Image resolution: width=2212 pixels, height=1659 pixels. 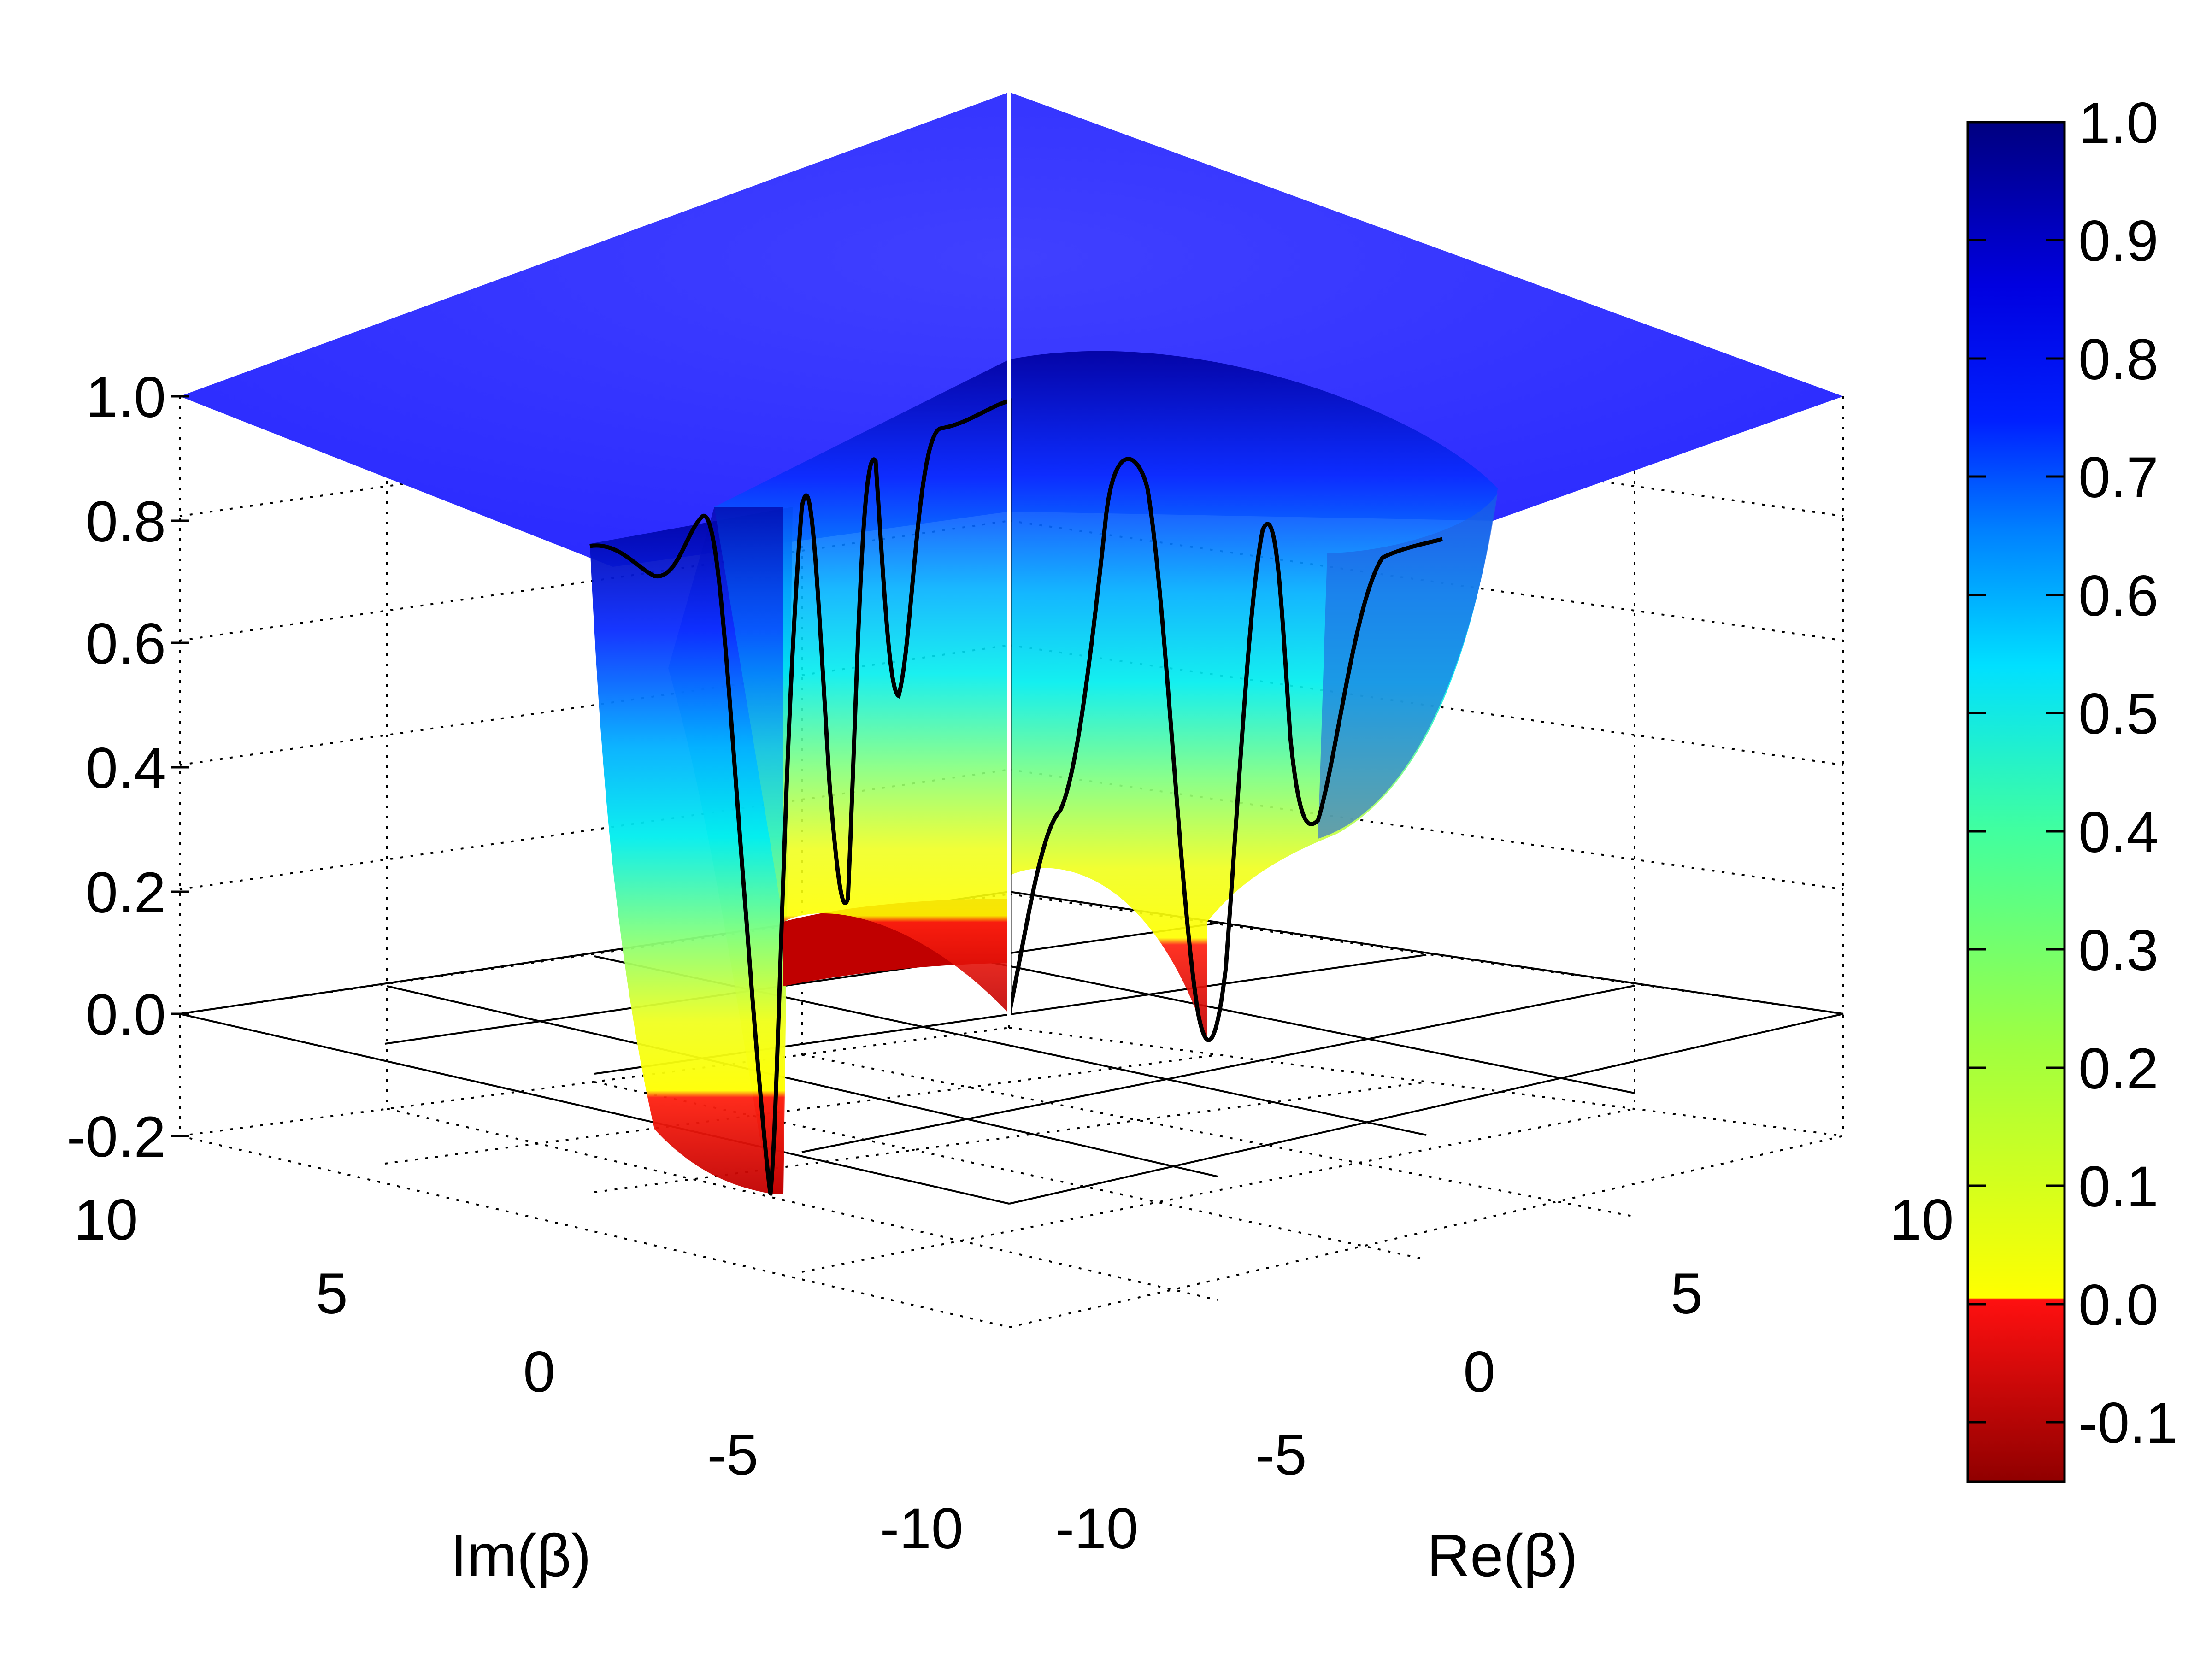 What do you see at coordinates (1011, 1177) in the screenshot?
I see `floor-grid` at bounding box center [1011, 1177].